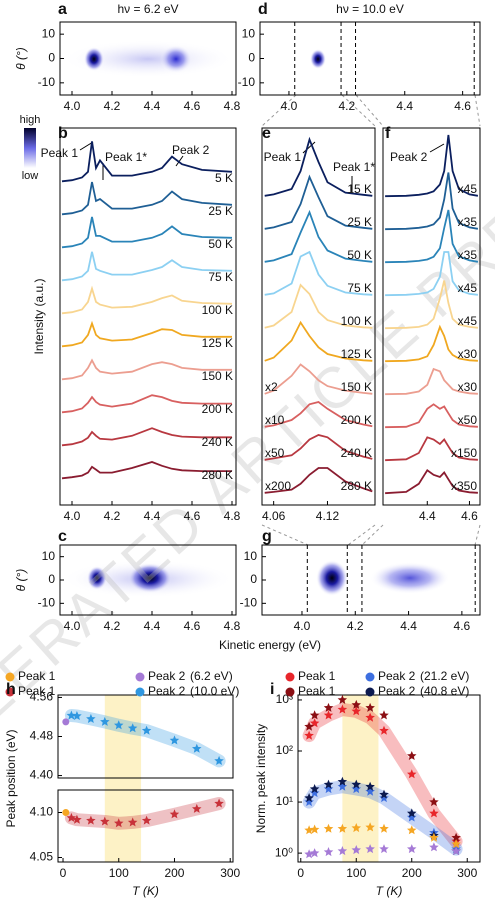  Describe the element at coordinates (356, 387) in the screenshot. I see `series-label: 150 K` at that location.